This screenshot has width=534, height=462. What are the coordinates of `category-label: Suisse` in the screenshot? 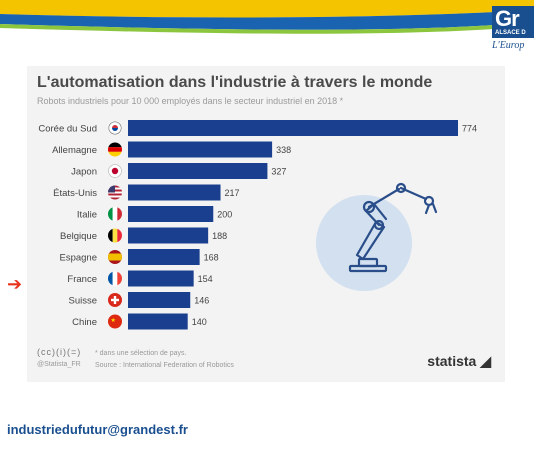 It's located at (82, 301).